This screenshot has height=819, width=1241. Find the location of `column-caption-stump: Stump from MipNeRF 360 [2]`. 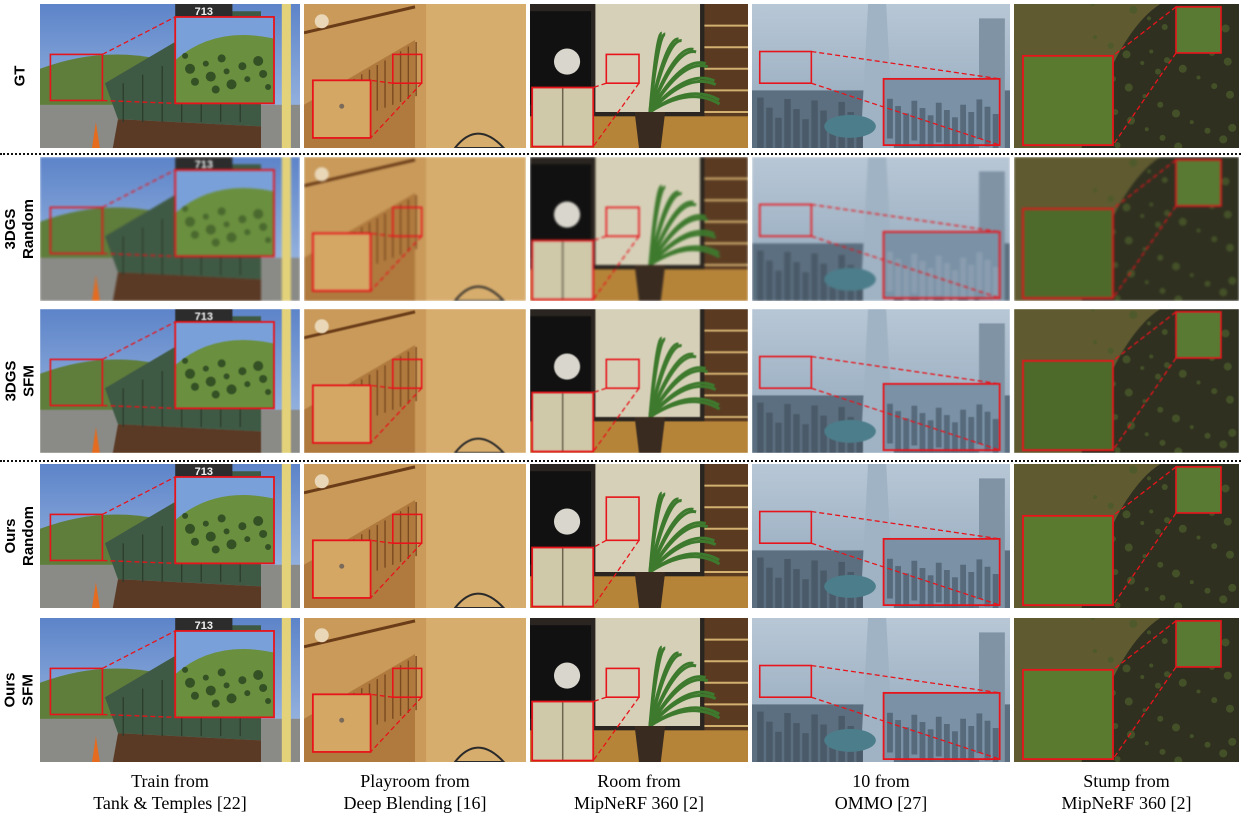

column-caption-stump: Stump from MipNeRF 360 [2] is located at coordinates (1124, 792).